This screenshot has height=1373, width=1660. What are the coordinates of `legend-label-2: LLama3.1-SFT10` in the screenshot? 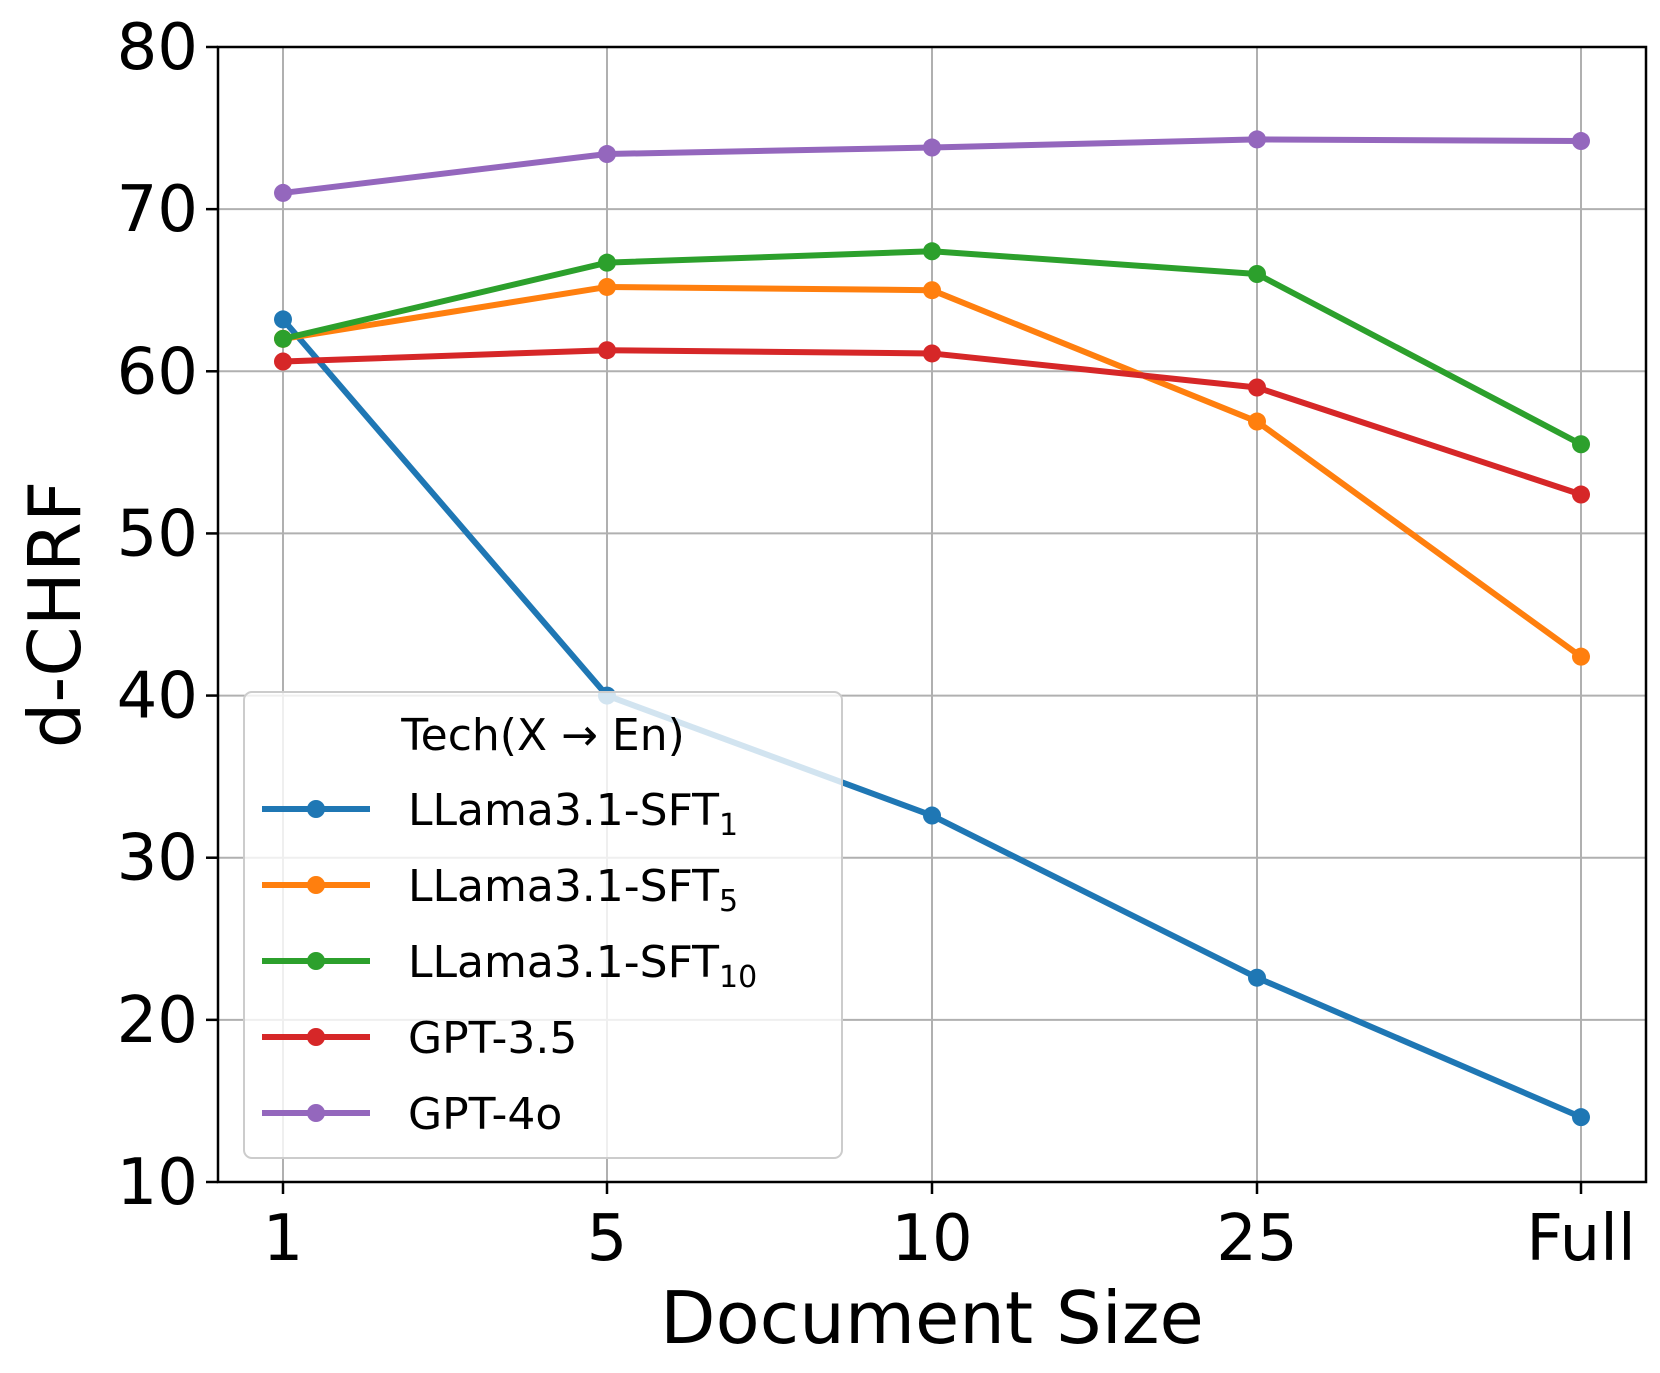 It's located at (582, 966).